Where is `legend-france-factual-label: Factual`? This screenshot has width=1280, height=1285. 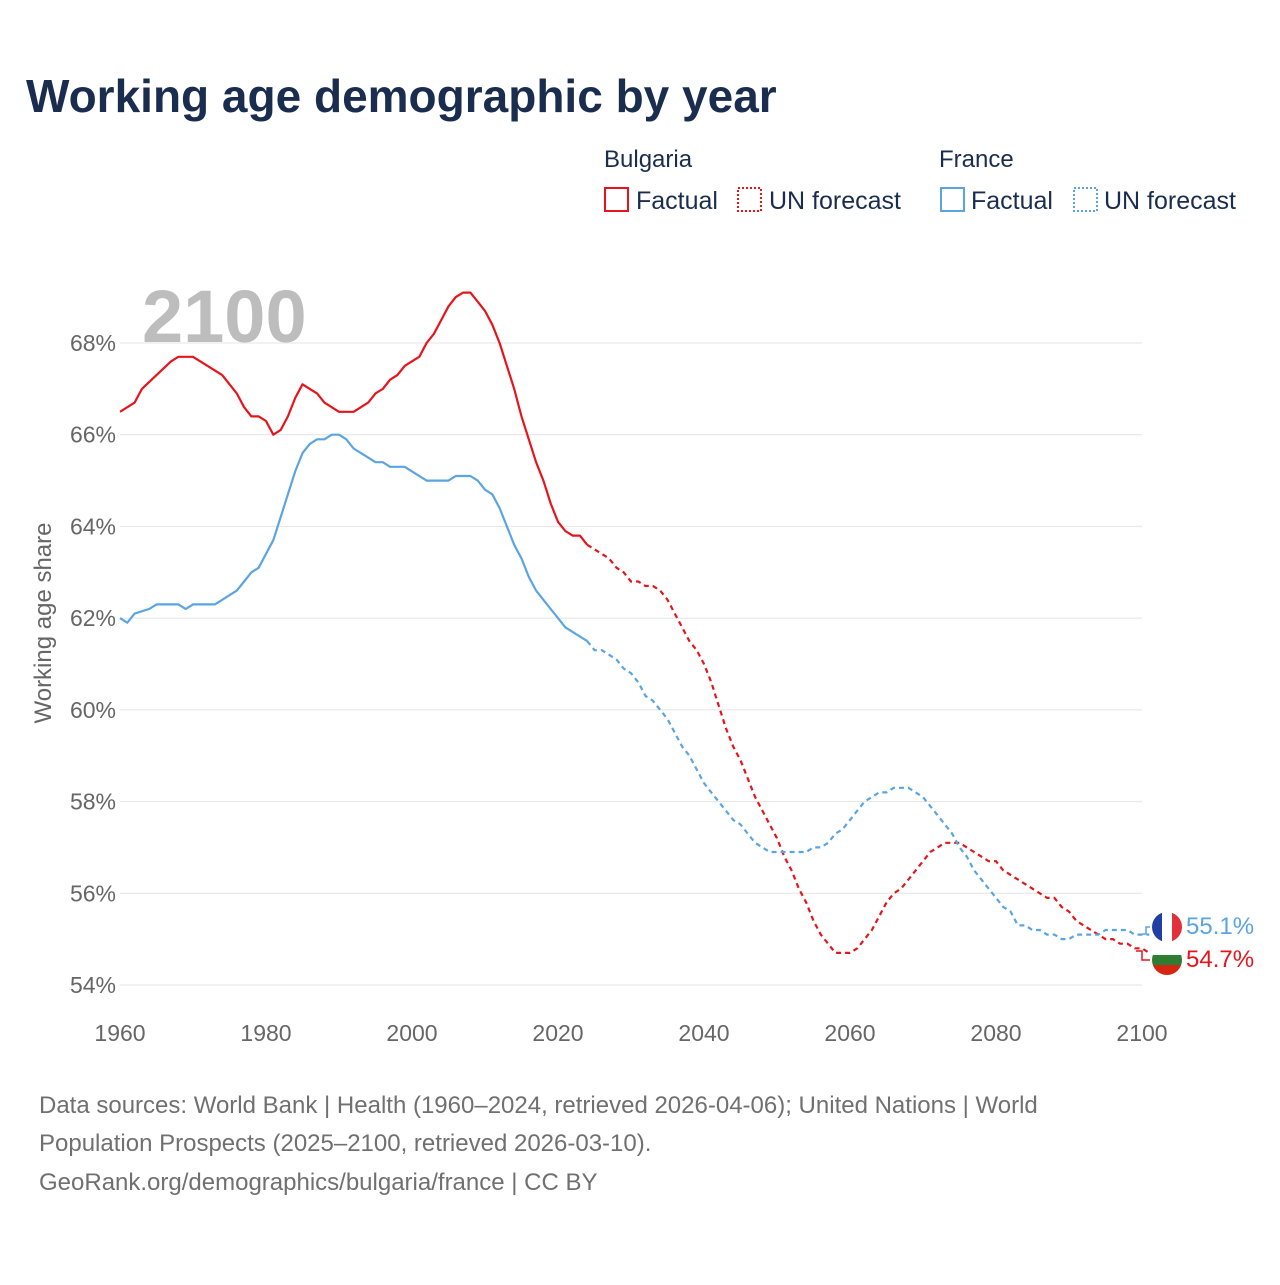
legend-france-factual-label: Factual is located at coordinates (1012, 201).